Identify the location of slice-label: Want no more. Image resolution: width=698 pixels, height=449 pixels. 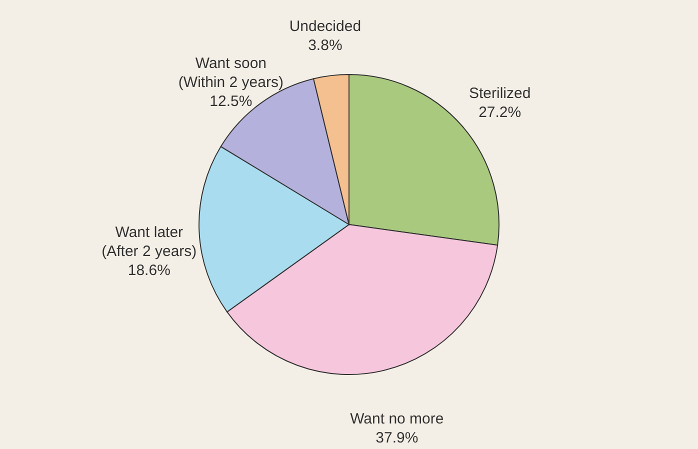
(397, 419).